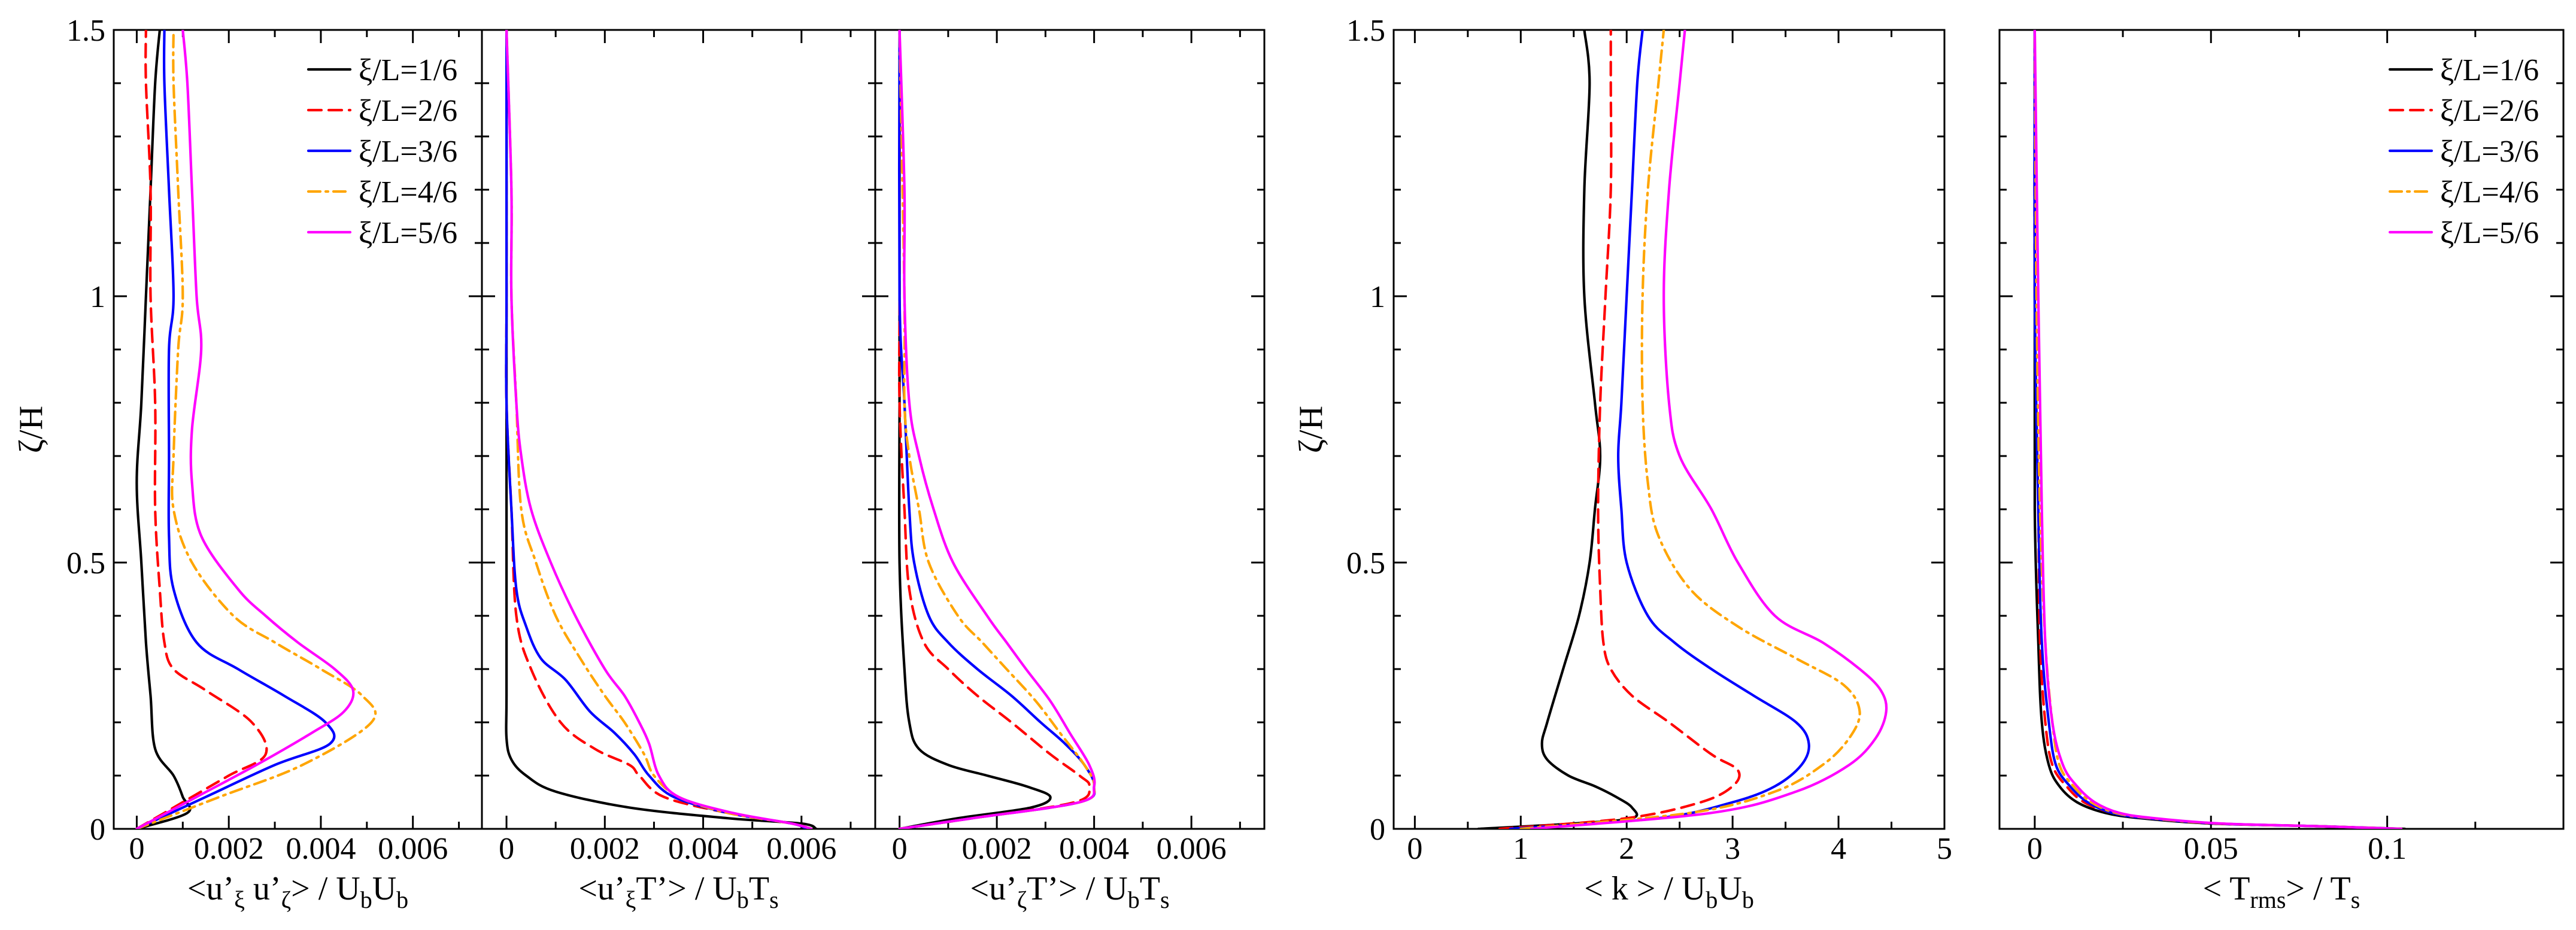 This screenshot has height=930, width=2576. I want to click on x-axis-title-part: rms, so click(2268, 899).